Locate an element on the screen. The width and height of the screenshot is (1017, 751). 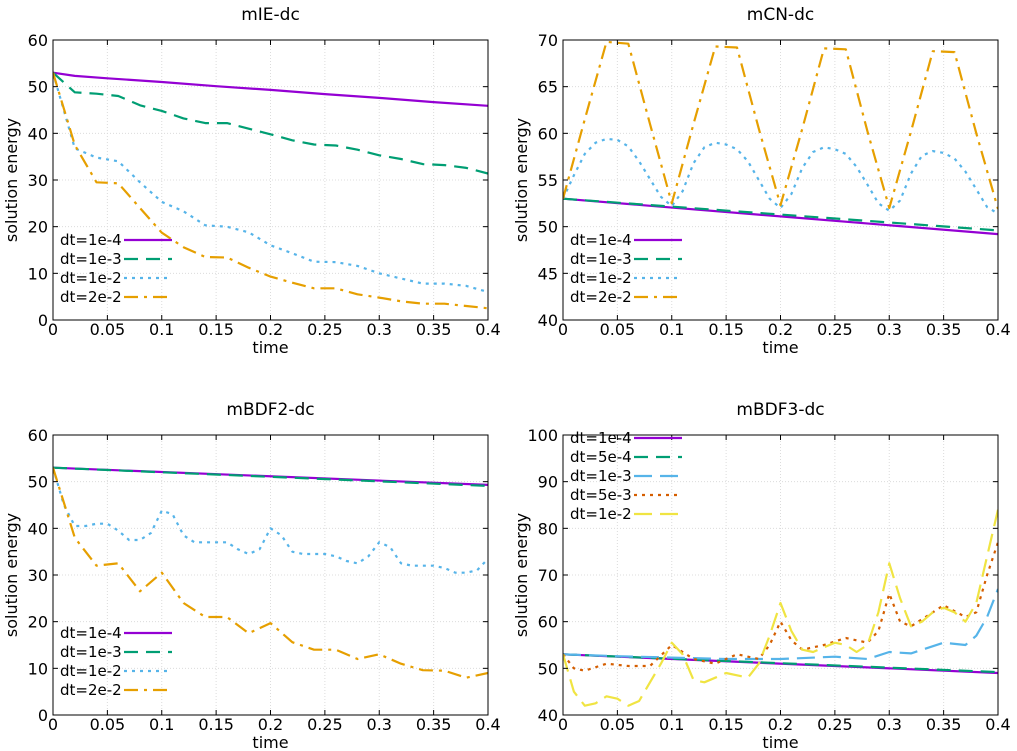
y-tick-label: 90 is located at coordinates (548, 482).